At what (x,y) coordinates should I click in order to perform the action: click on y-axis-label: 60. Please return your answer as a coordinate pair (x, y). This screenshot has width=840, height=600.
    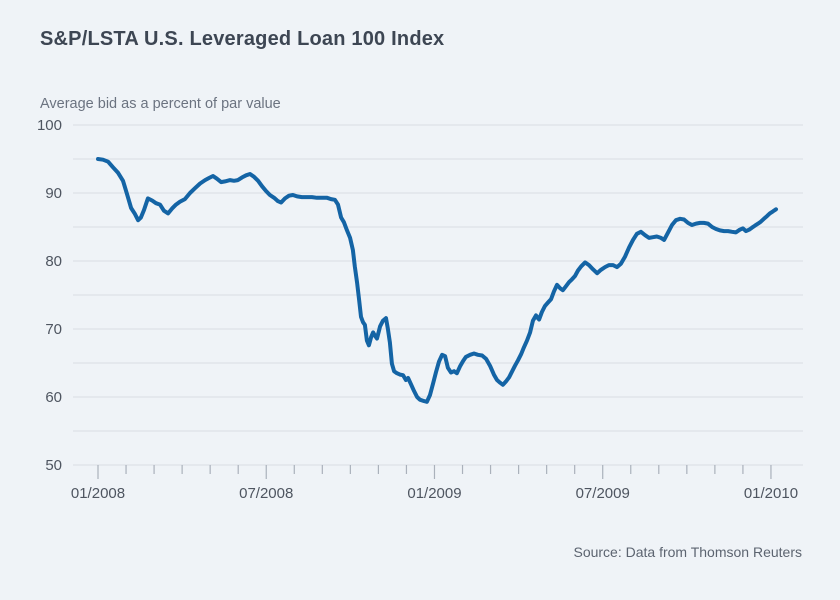
    Looking at the image, I should click on (53, 397).